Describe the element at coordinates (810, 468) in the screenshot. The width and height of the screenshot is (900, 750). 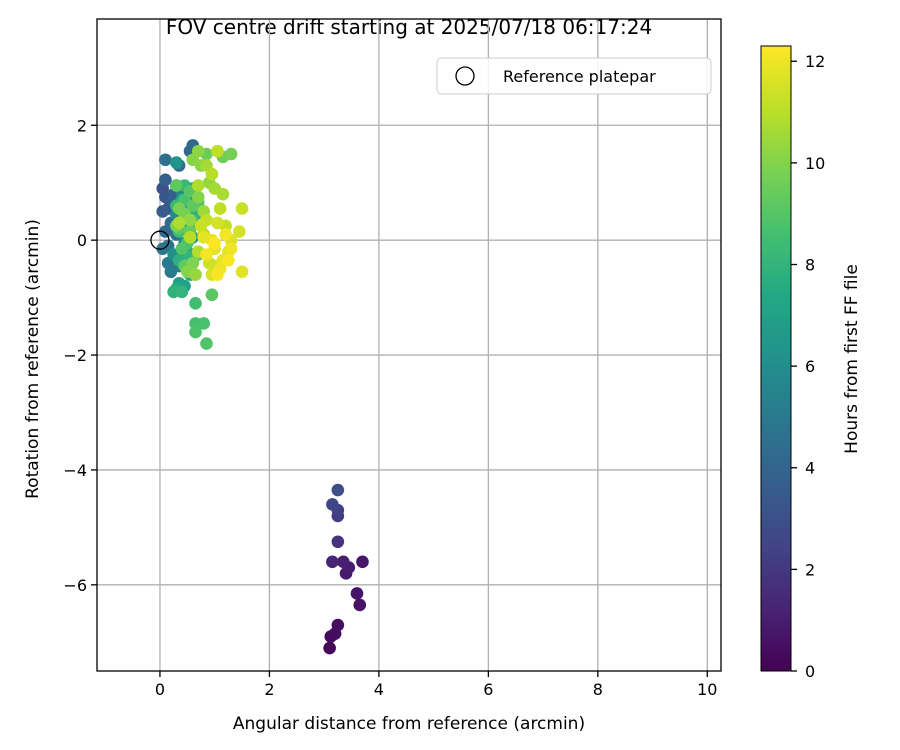
I see `colorbar-tick-label: 4` at that location.